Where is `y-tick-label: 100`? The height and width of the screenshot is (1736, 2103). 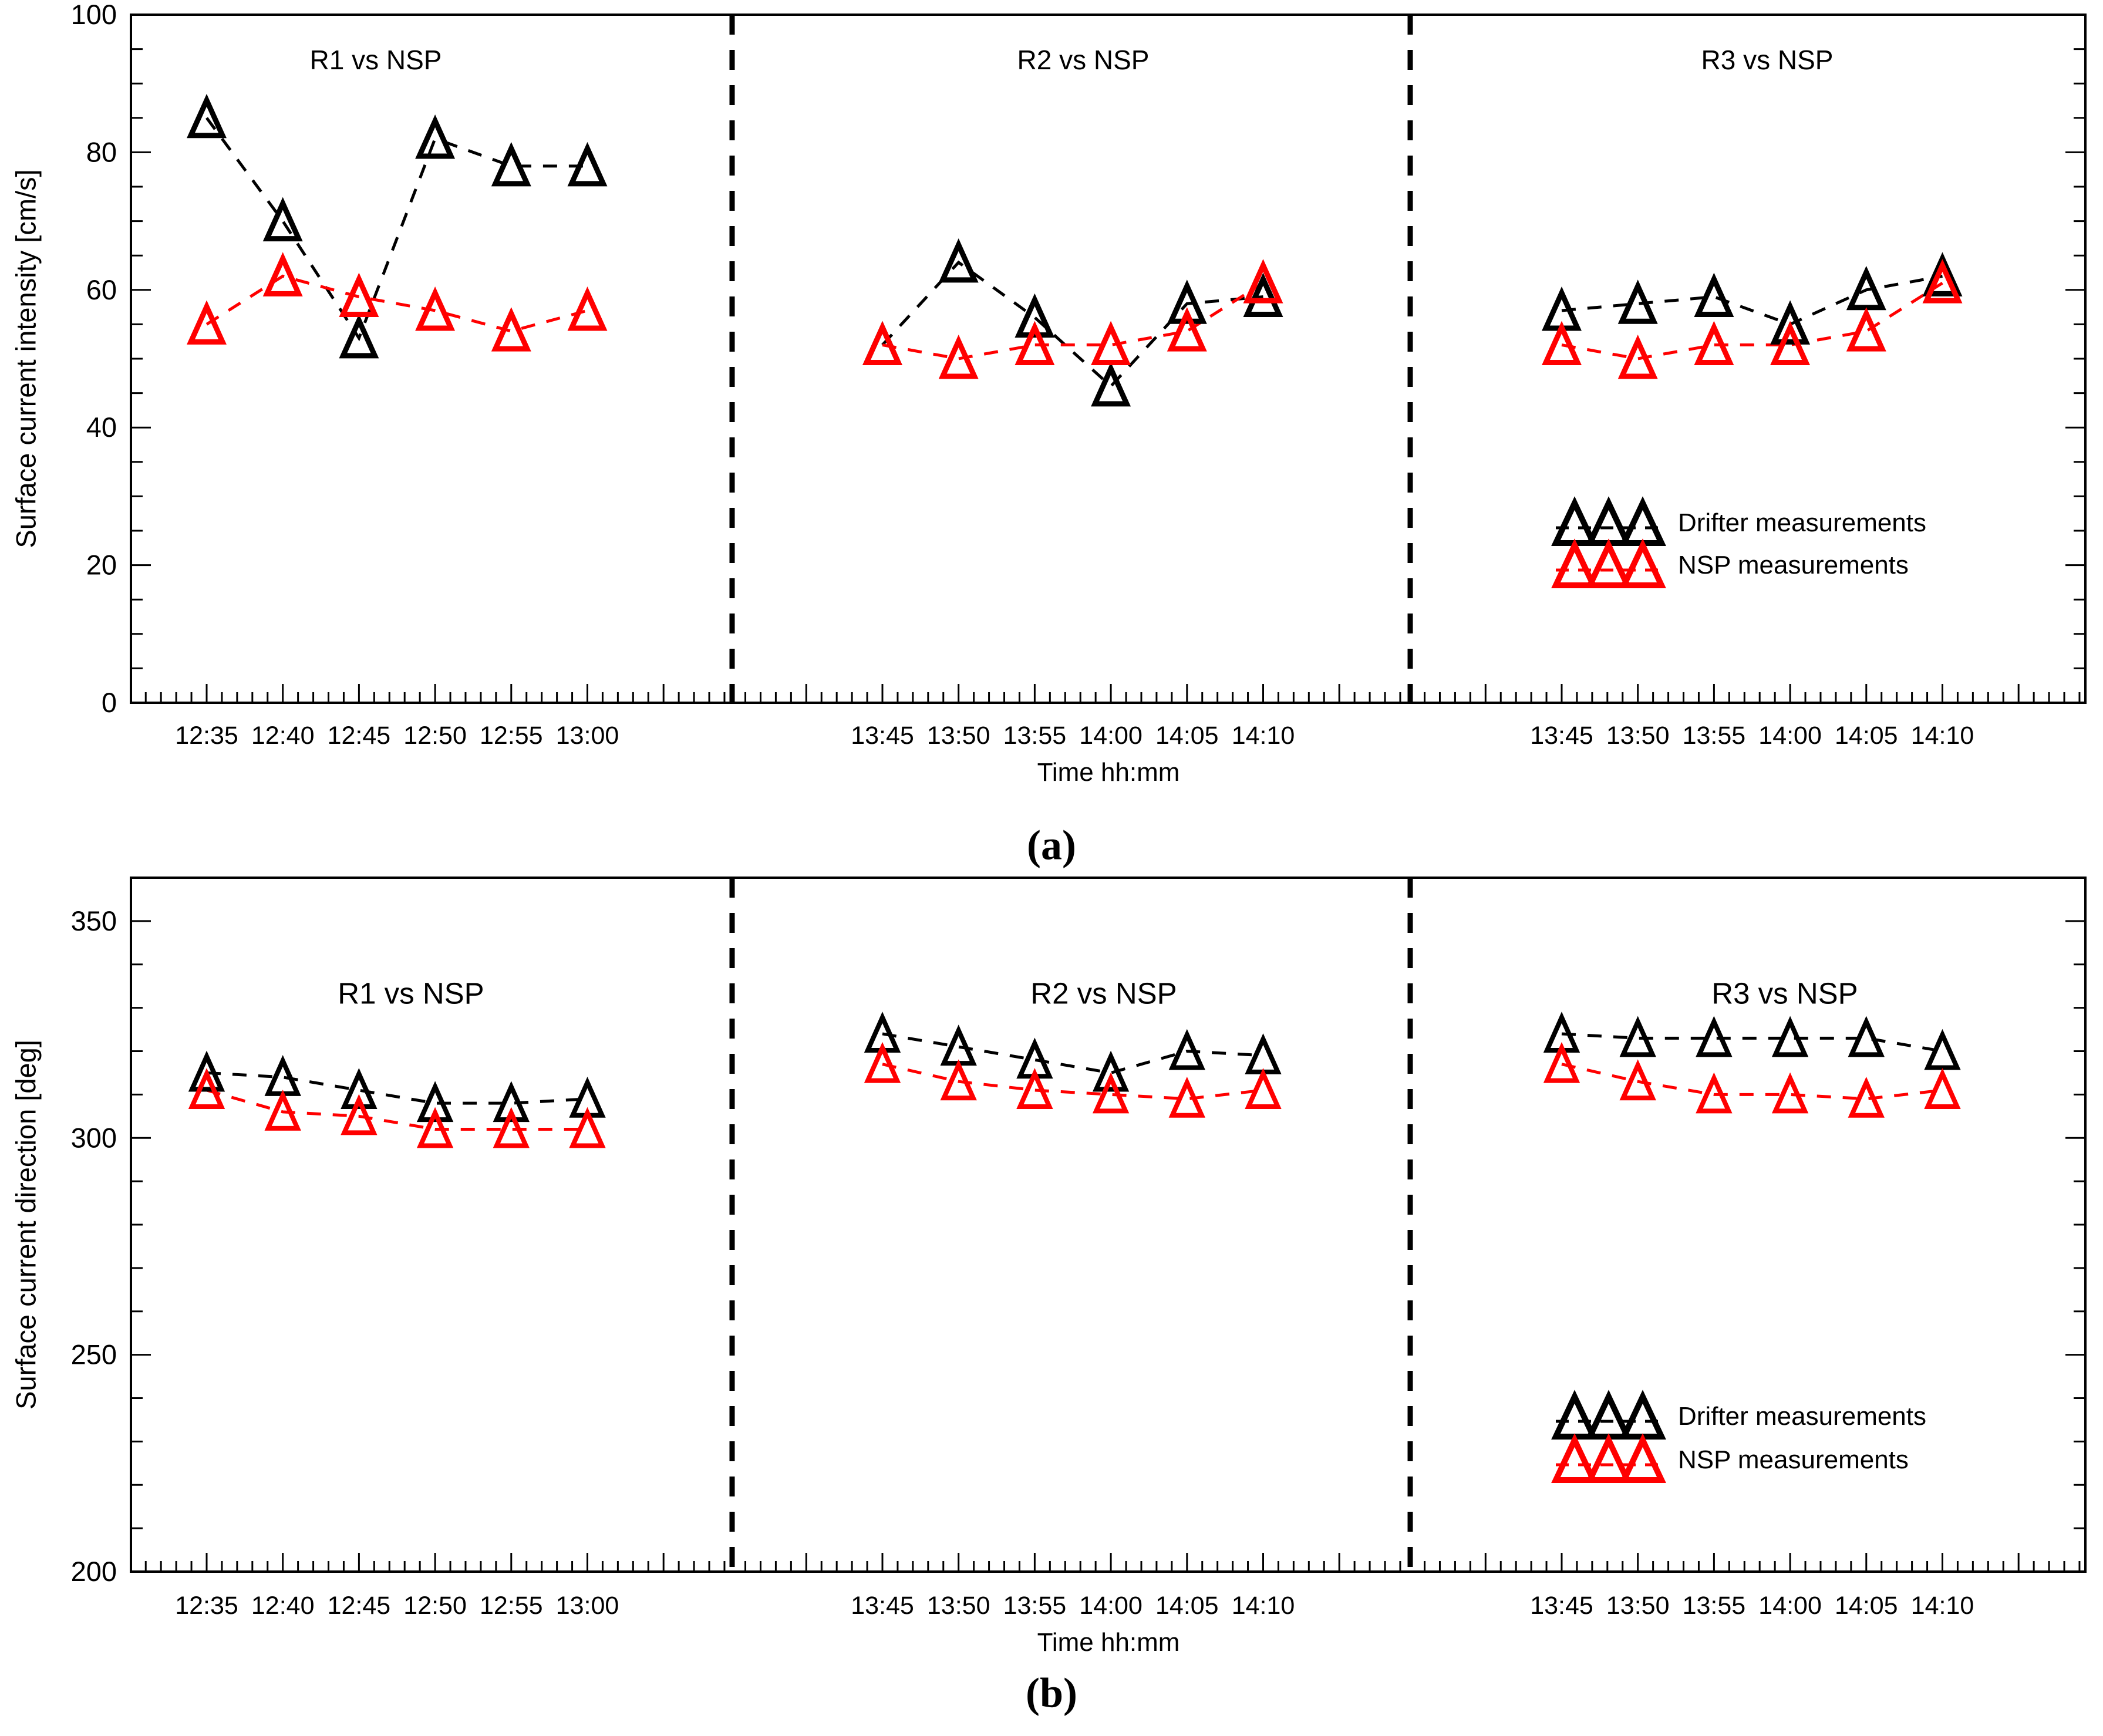
y-tick-label: 100 is located at coordinates (94, 15).